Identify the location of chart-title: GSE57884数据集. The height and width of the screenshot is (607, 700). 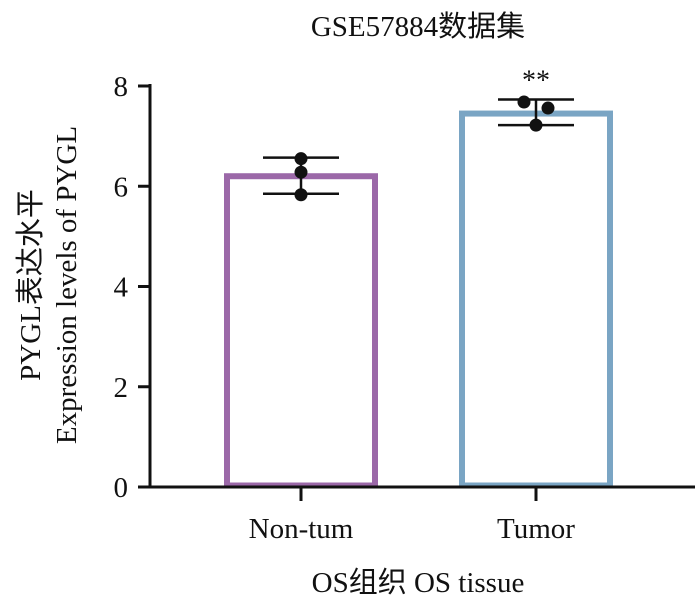
(418, 26).